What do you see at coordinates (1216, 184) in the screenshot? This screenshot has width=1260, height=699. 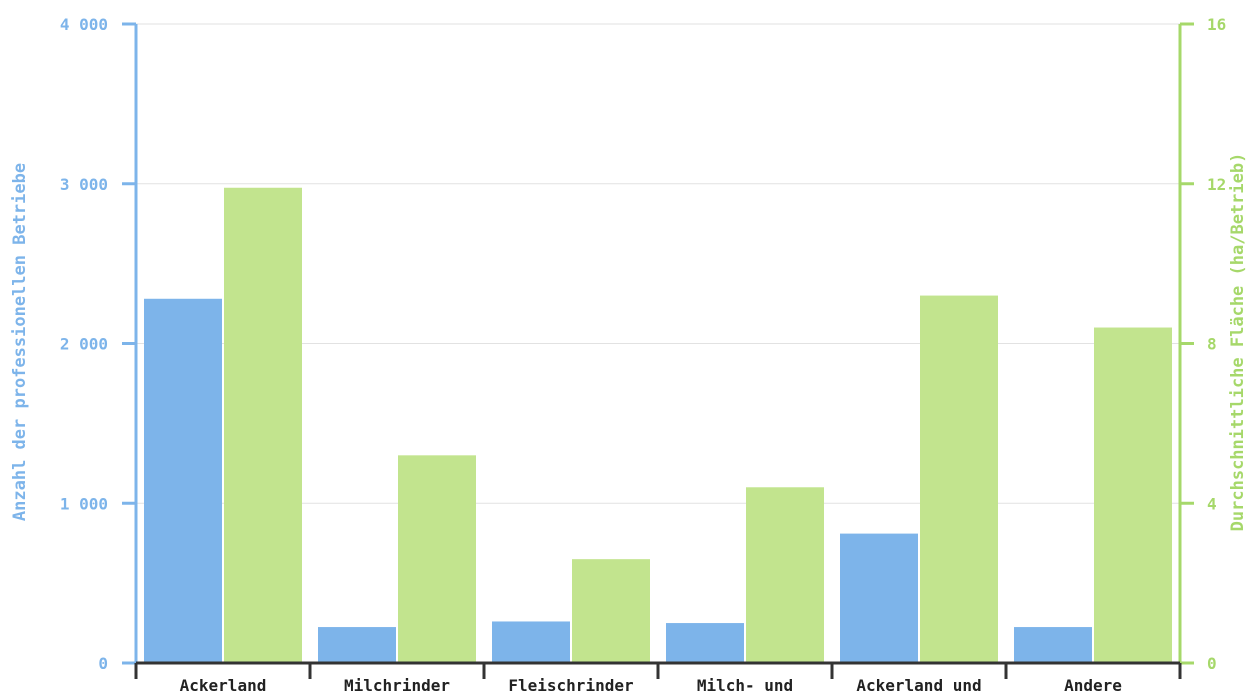 I see `right-tick-label: 12` at bounding box center [1216, 184].